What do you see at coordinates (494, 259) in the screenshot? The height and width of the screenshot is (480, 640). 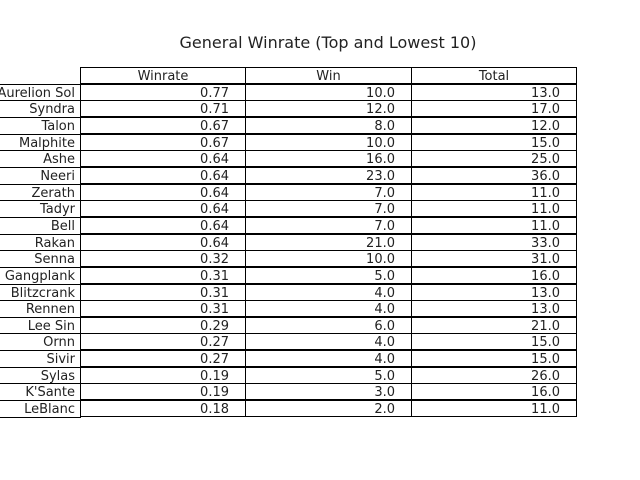 I see `total-cell: 31.0` at bounding box center [494, 259].